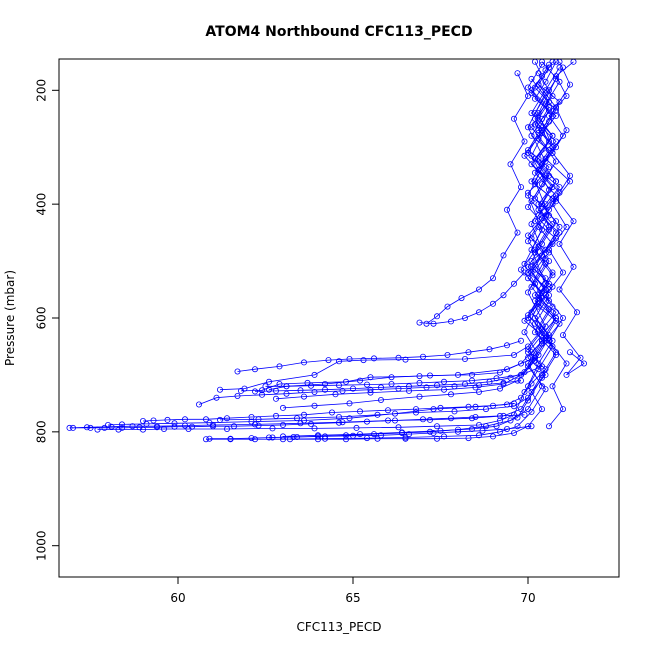 This screenshot has height=650, width=650. What do you see at coordinates (568, 218) in the screenshot?
I see `series-line` at bounding box center [568, 218].